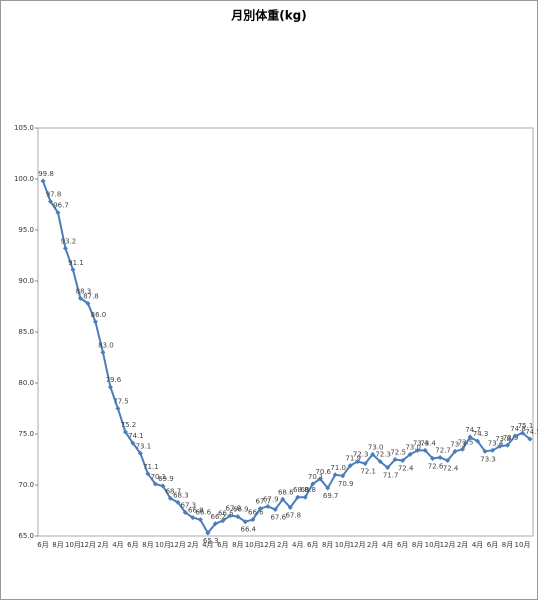 This screenshot has height=600, width=538. What do you see at coordinates (346, 484) in the screenshot?
I see `data-label: 70.9` at bounding box center [346, 484].